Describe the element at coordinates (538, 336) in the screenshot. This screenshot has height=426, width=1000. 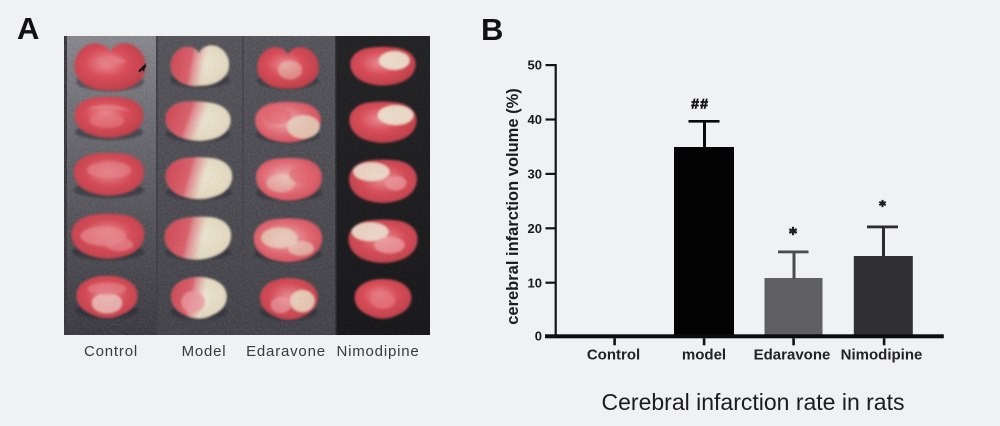
I see `svg-text: 0` at that location.